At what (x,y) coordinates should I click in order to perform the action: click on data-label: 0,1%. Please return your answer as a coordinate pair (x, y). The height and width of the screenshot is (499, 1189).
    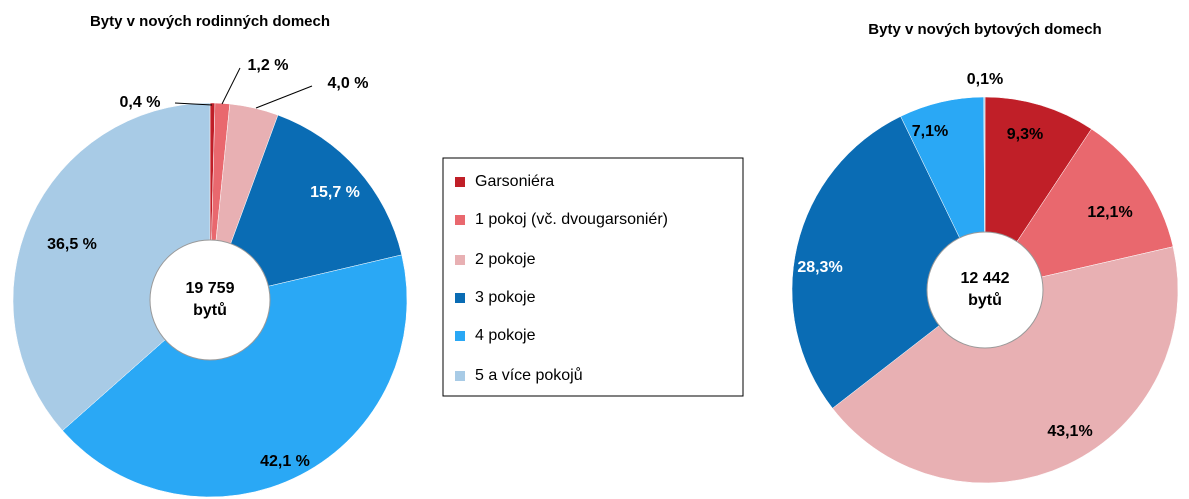
    Looking at the image, I should click on (985, 79).